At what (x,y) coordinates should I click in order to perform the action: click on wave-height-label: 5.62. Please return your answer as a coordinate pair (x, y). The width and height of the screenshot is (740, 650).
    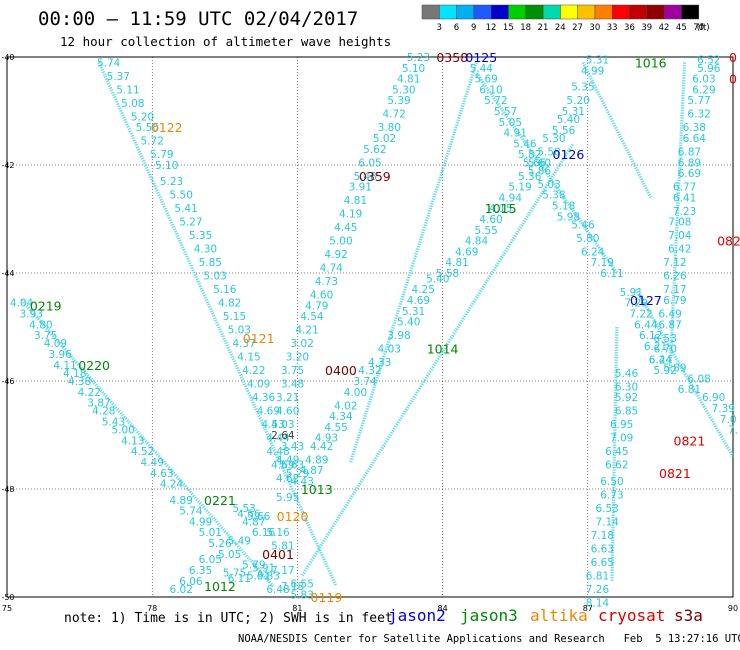
    Looking at the image, I should click on (374, 150).